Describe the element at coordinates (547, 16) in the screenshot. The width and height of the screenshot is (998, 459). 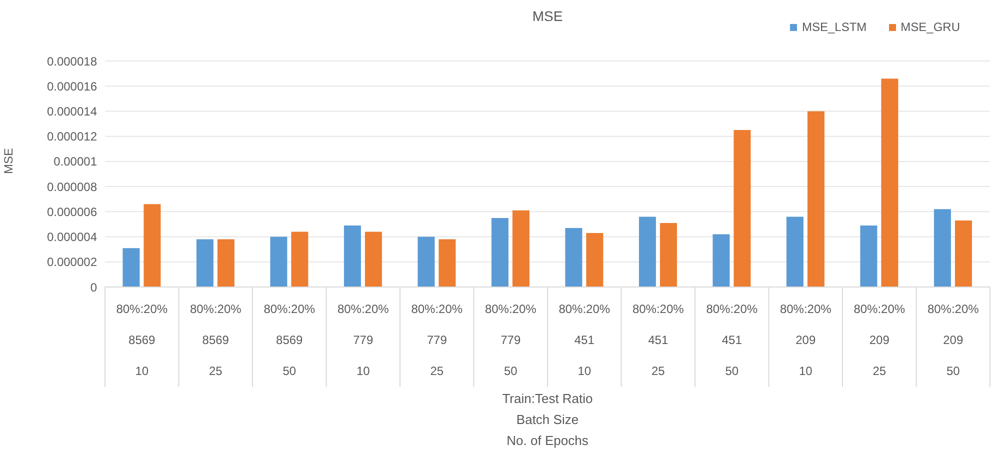
I see `chart-title: MSE` at that location.